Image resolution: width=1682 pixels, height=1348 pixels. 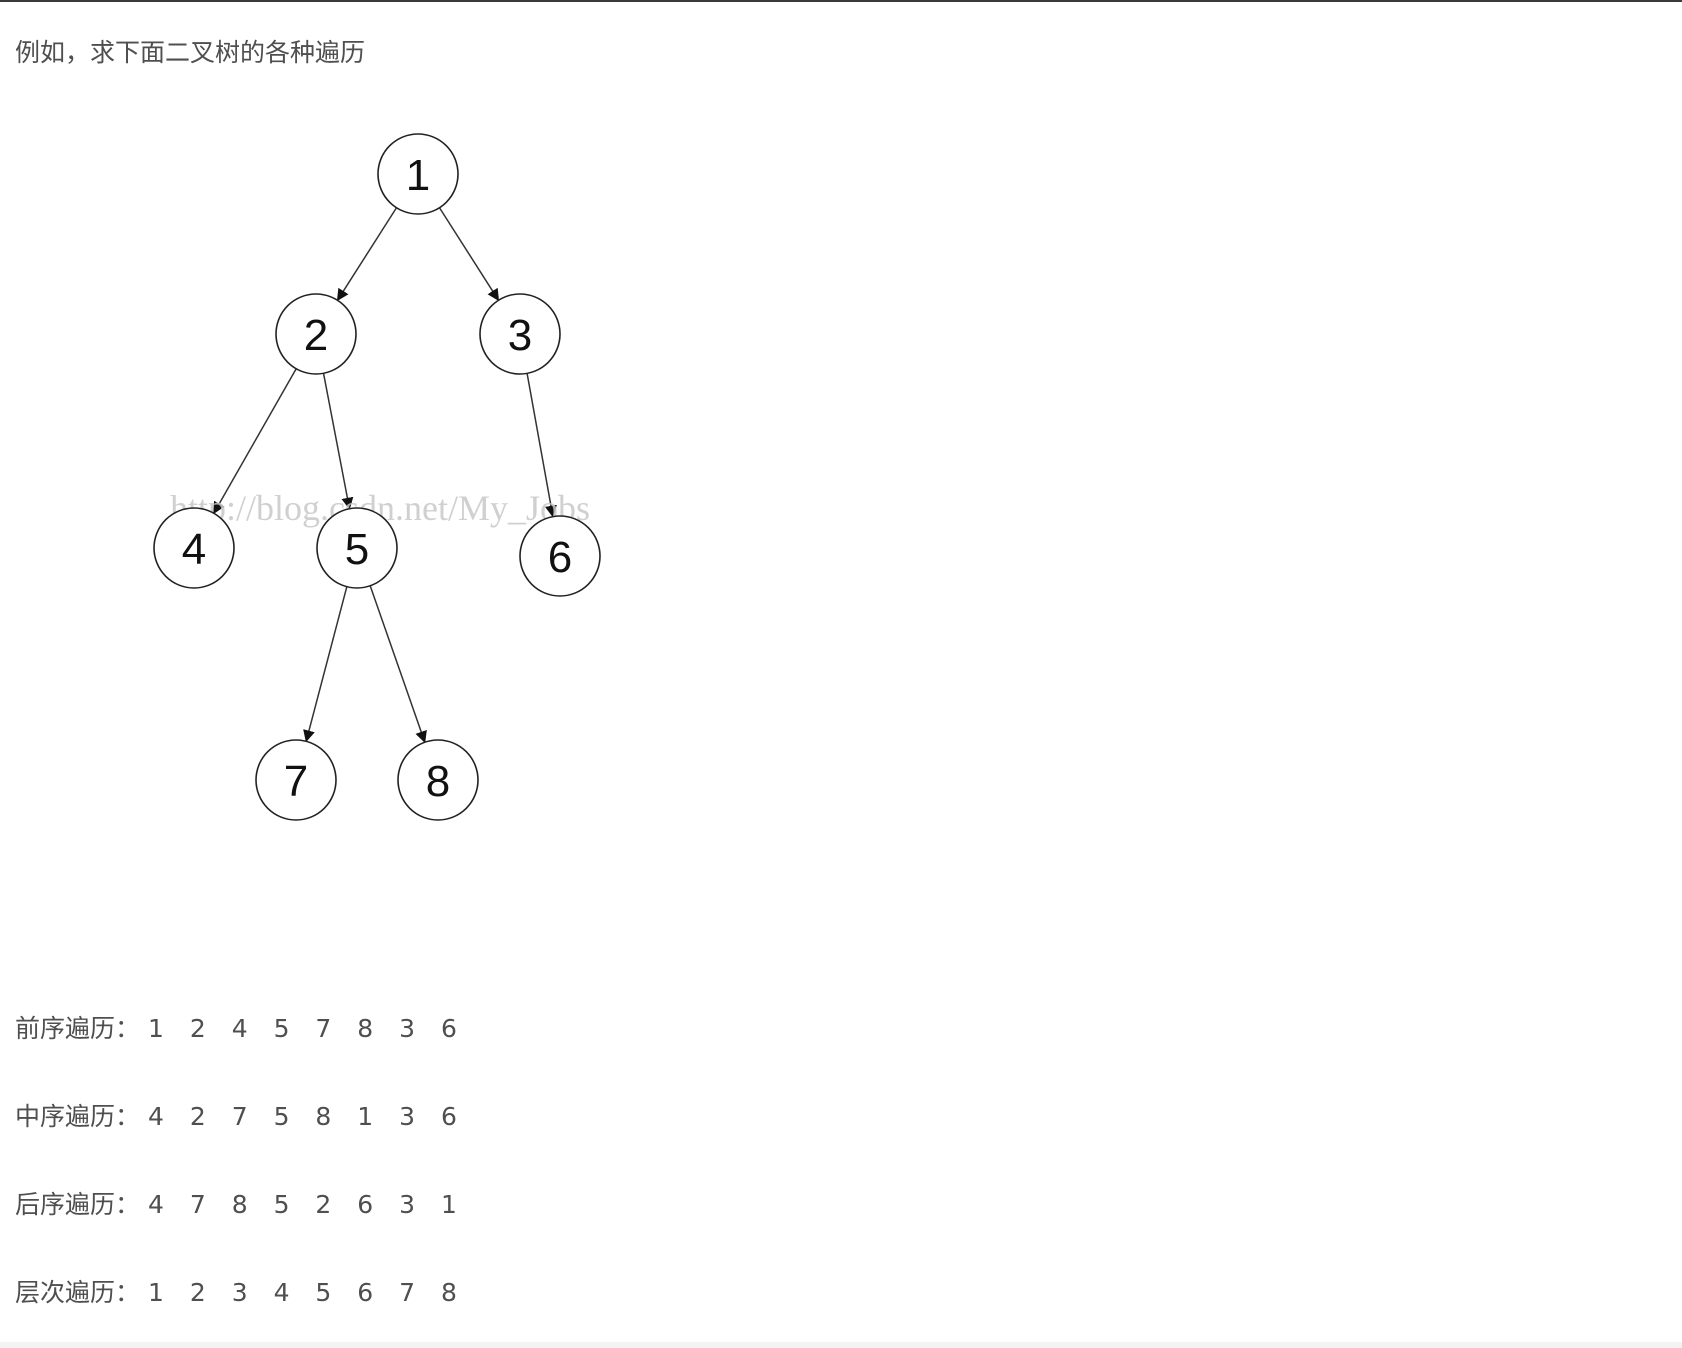 I want to click on tree-node-1: 1, so click(x=418, y=174).